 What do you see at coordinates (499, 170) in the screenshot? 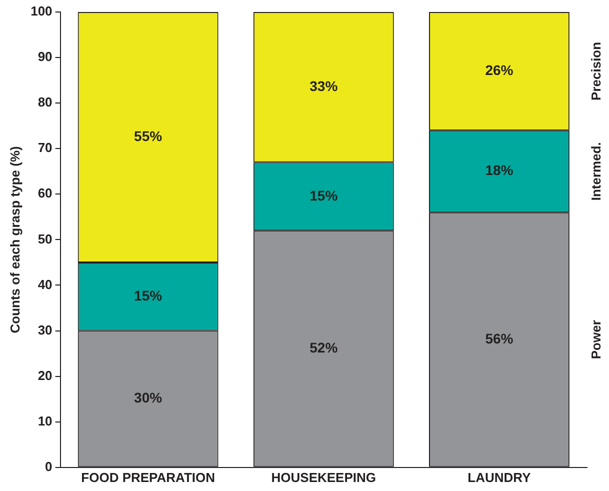
I see `data-label: 18%` at bounding box center [499, 170].